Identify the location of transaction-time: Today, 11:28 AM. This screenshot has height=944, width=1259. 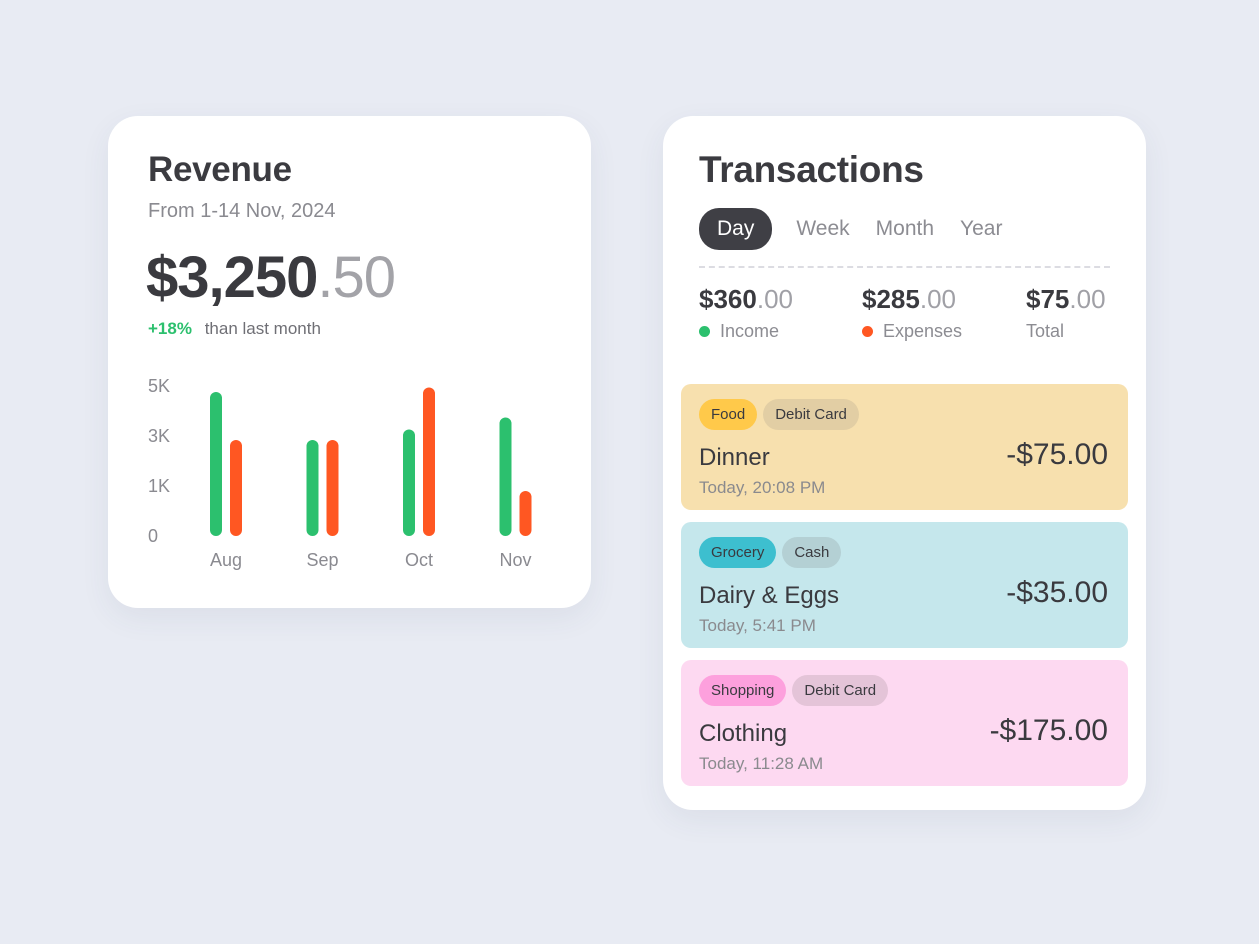
(761, 763).